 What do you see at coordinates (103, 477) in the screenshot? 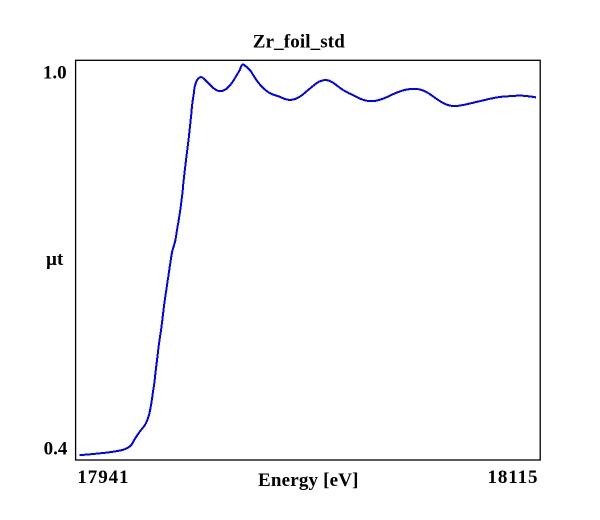
I see `svg-text: 17941` at bounding box center [103, 477].